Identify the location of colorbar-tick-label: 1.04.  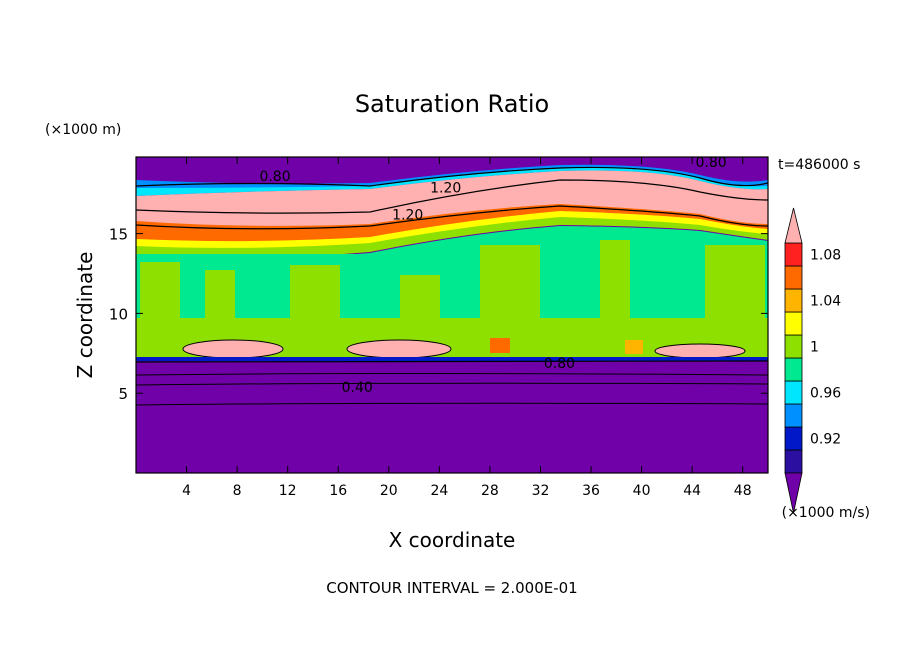
(825, 302).